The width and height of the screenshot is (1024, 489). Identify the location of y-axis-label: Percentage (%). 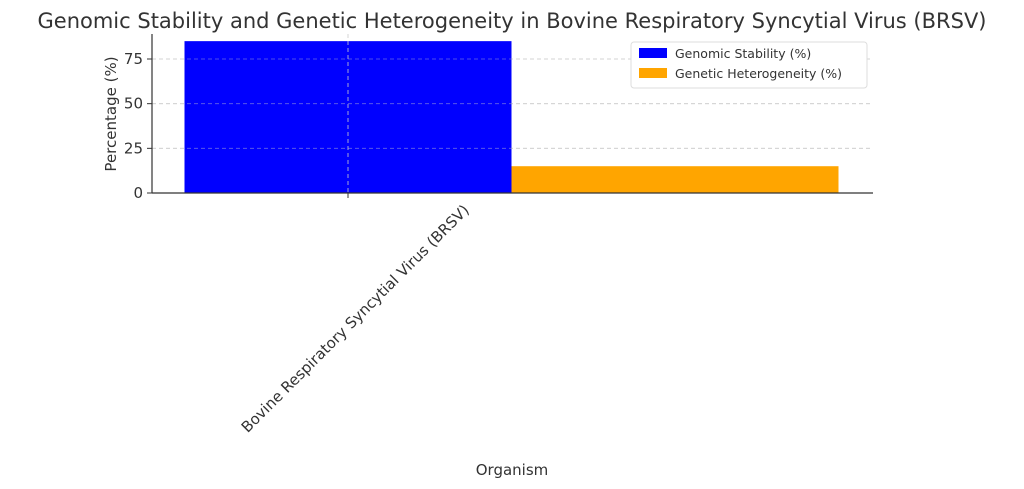
(111, 113).